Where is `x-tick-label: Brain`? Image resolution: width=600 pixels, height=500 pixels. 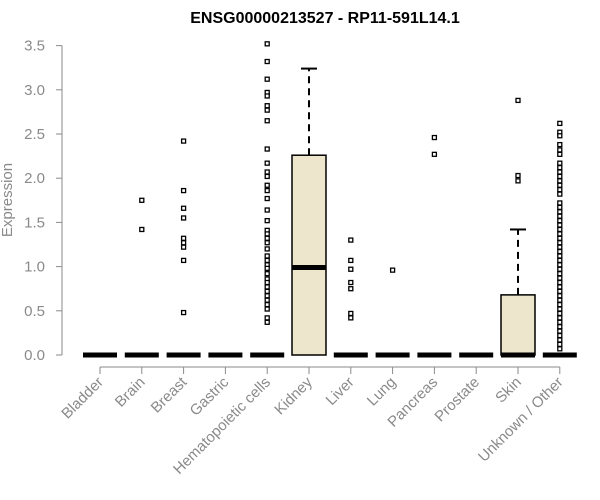
x-tick-label: Brain is located at coordinates (130, 392).